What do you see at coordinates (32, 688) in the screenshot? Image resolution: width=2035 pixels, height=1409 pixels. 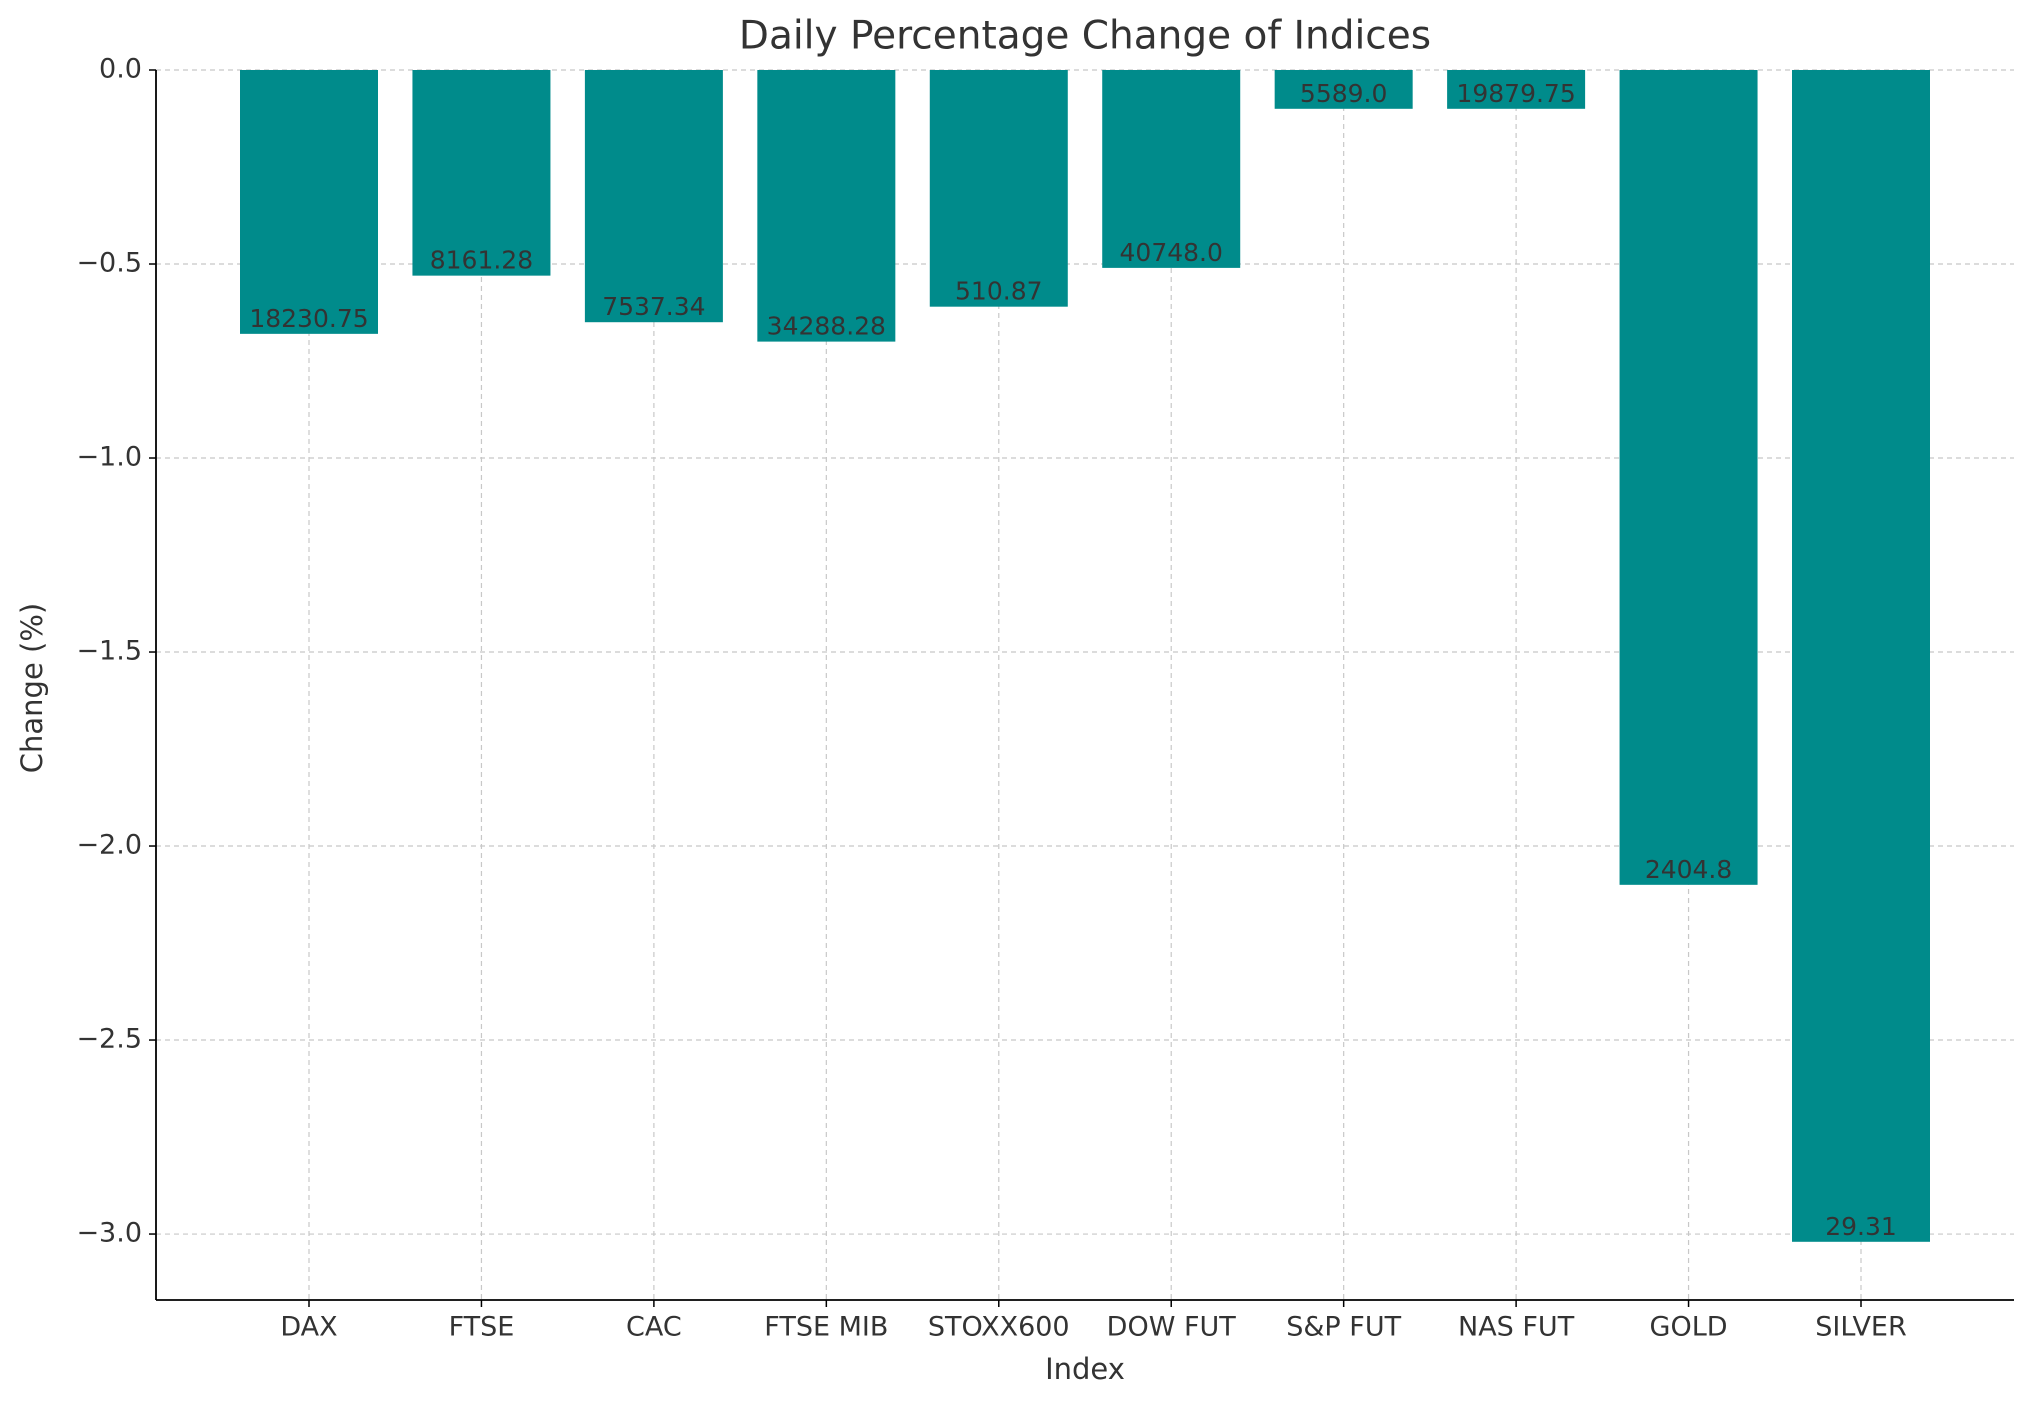 I see `y-axis-label: Change (%)` at bounding box center [32, 688].